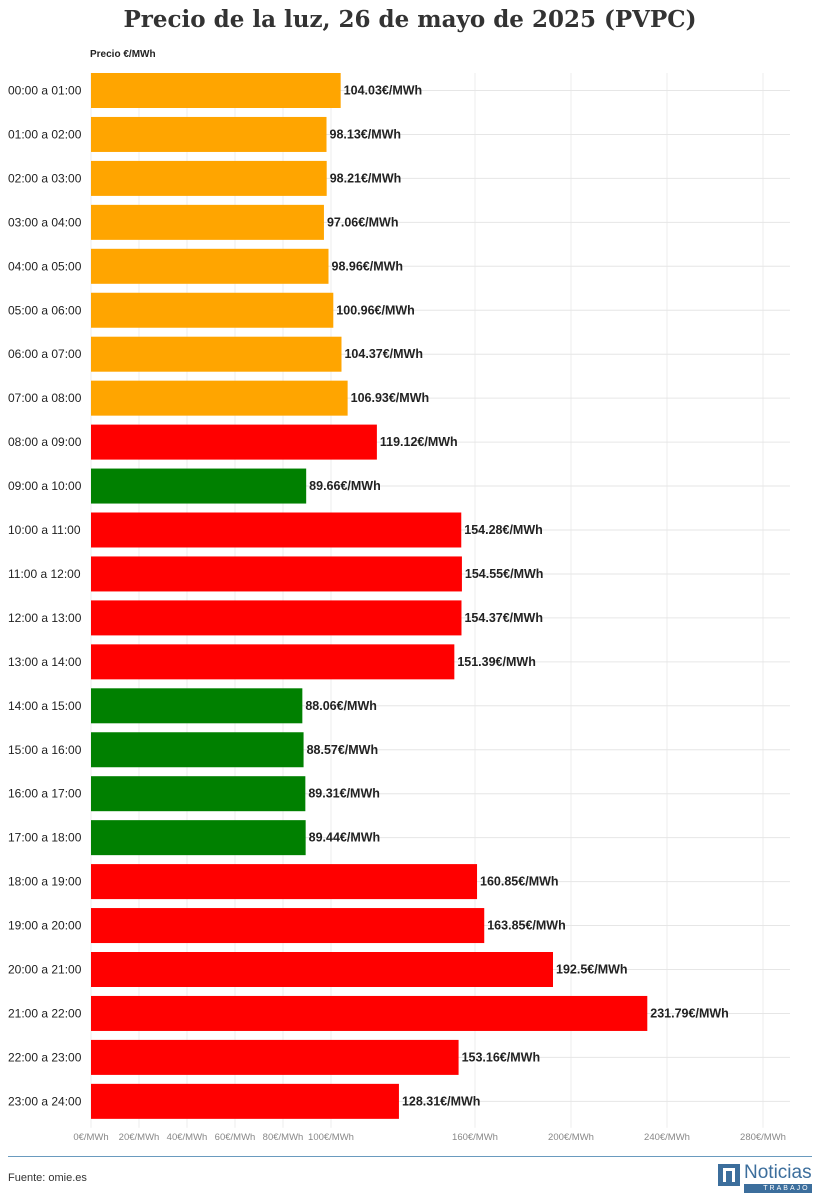 The height and width of the screenshot is (1202, 820). I want to click on x-tick-label: 280€/MWh, so click(763, 1137).